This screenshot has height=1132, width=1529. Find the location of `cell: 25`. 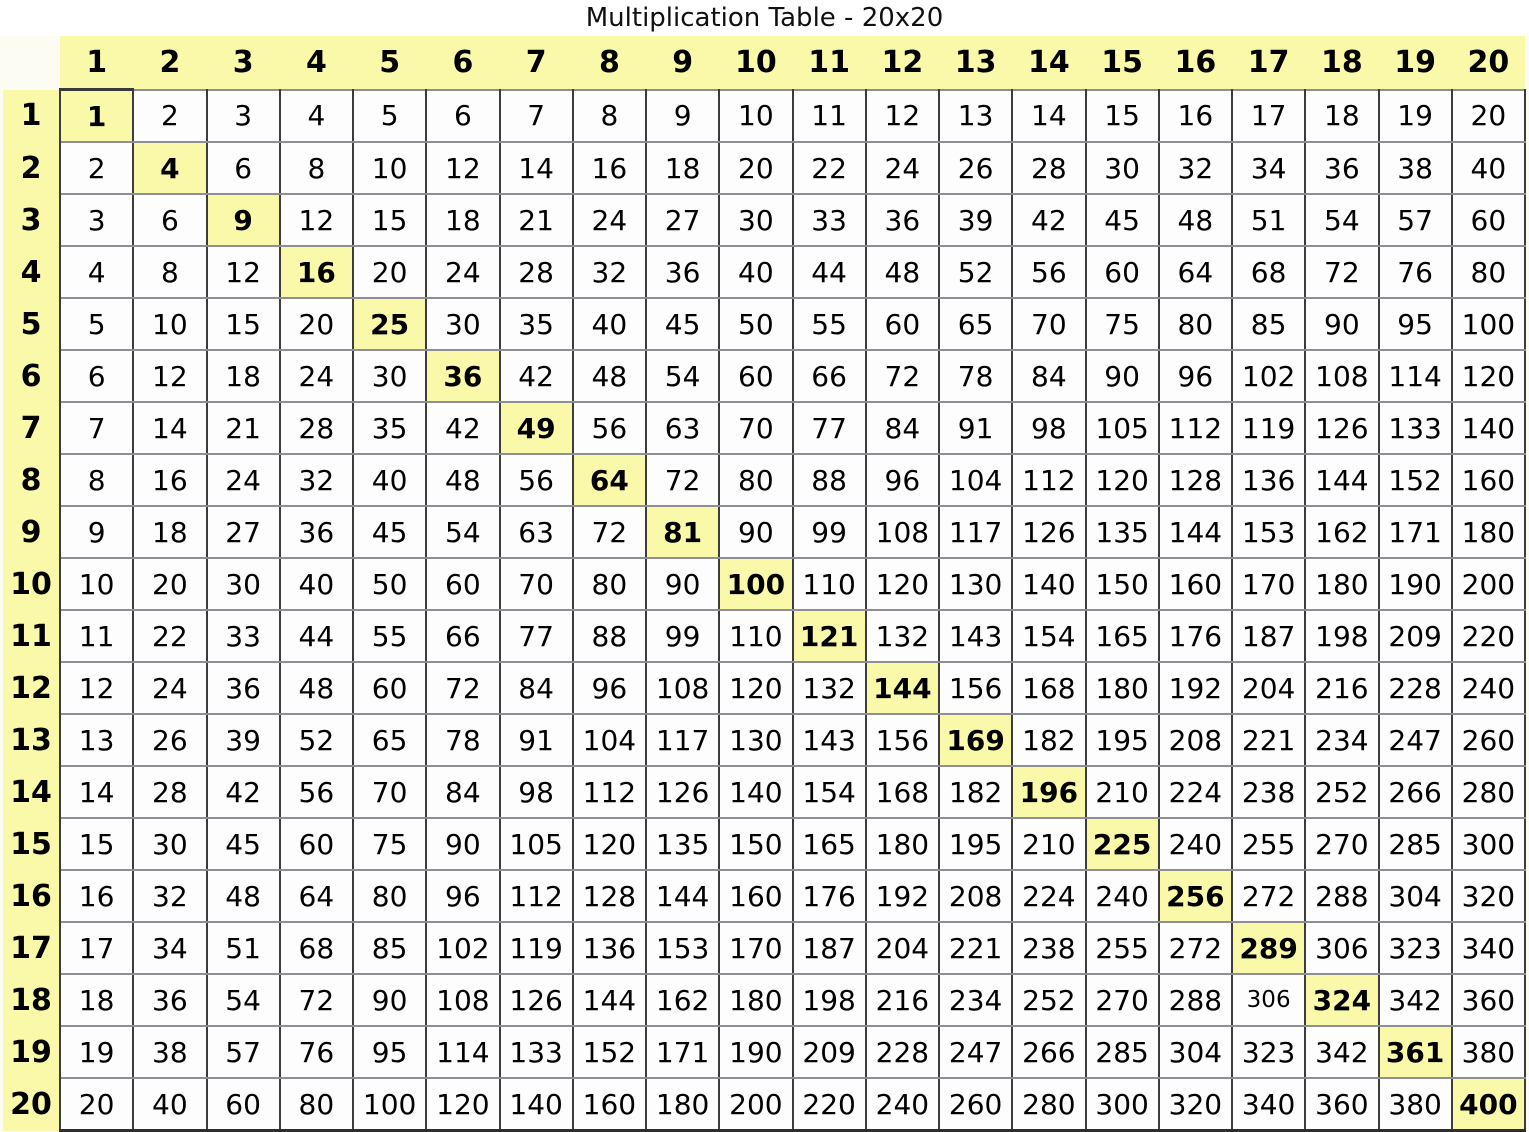

cell: 25 is located at coordinates (389, 324).